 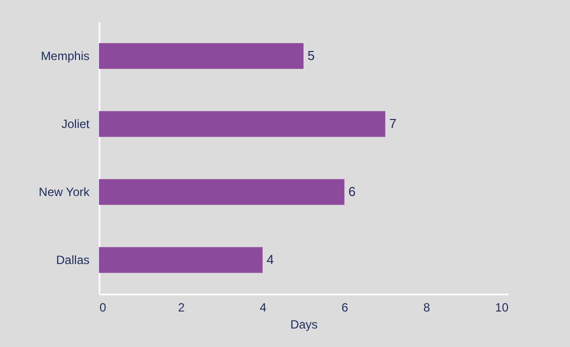 What do you see at coordinates (181, 307) in the screenshot?
I see `x-tick-label: 2` at bounding box center [181, 307].